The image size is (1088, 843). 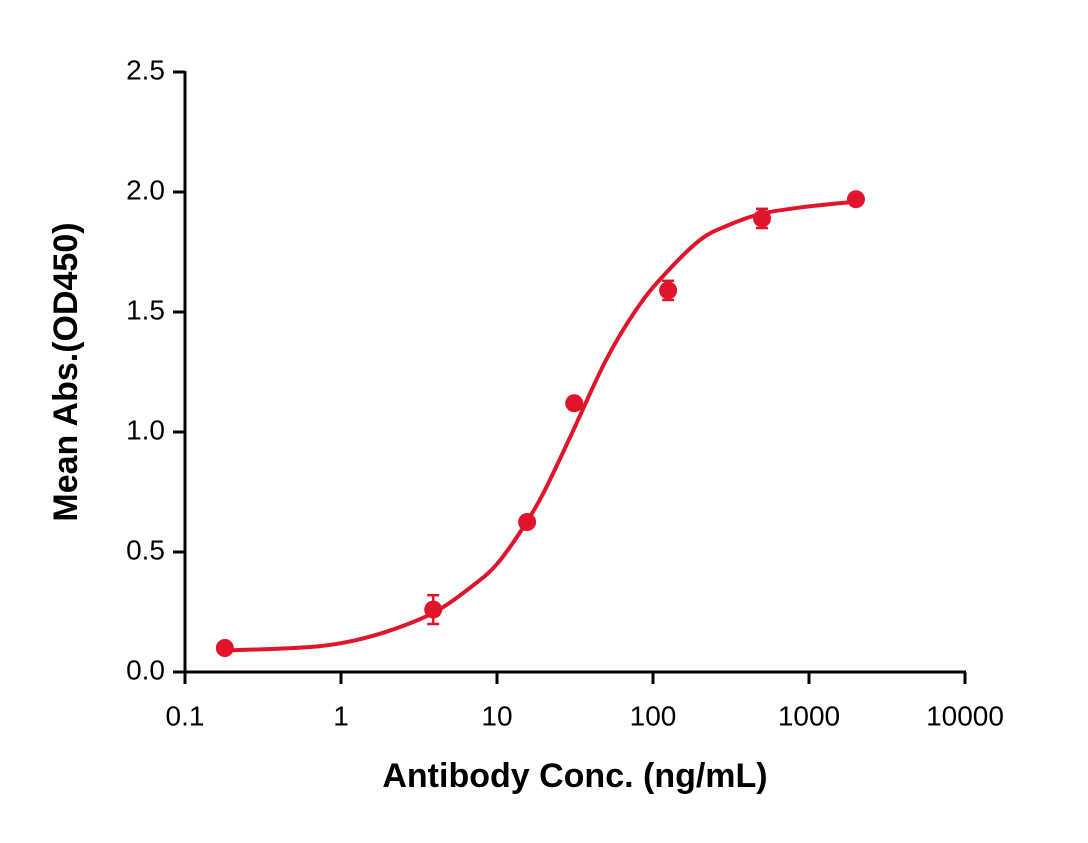 What do you see at coordinates (145, 69) in the screenshot?
I see `y-tick-label: 2.5` at bounding box center [145, 69].